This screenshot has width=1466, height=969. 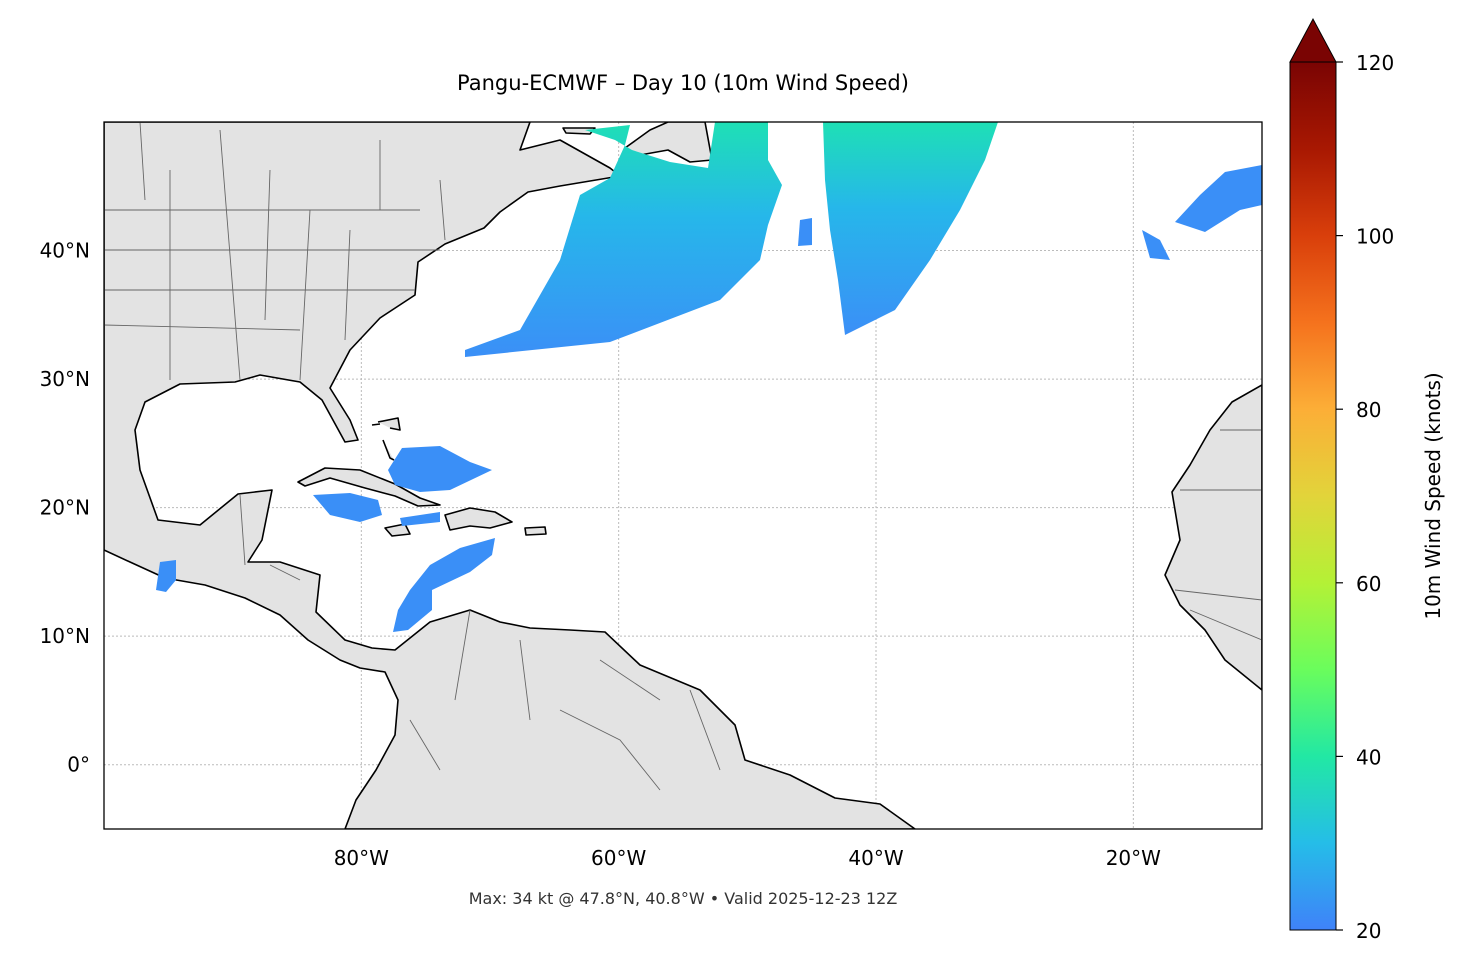 I want to click on land-jamaica, so click(x=397, y=530).